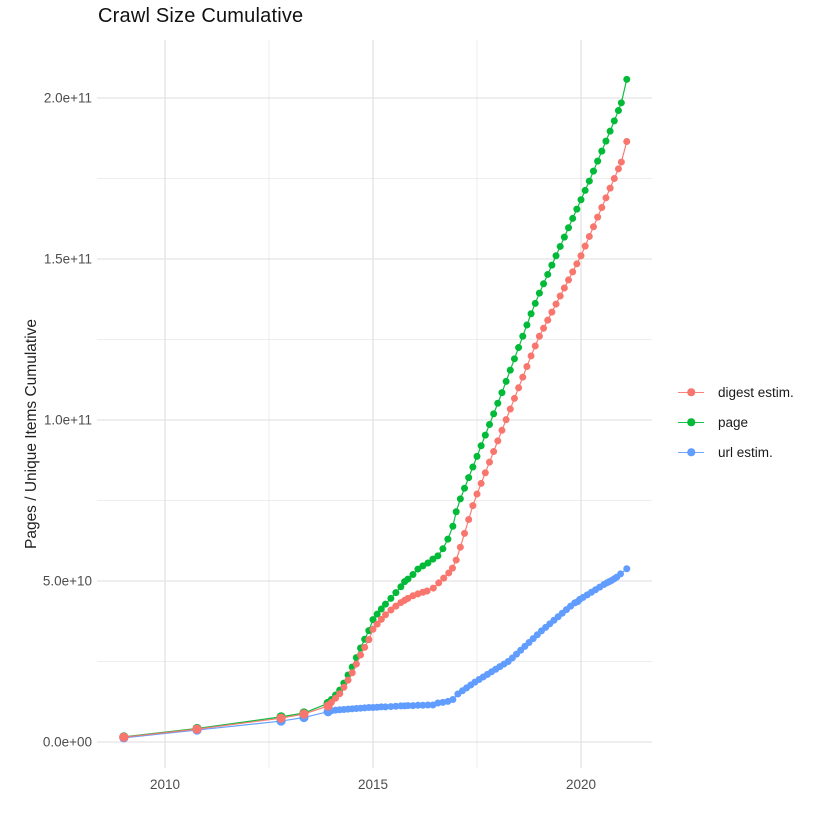  Describe the element at coordinates (165, 784) in the screenshot. I see `x-tick-label: 2010` at that location.